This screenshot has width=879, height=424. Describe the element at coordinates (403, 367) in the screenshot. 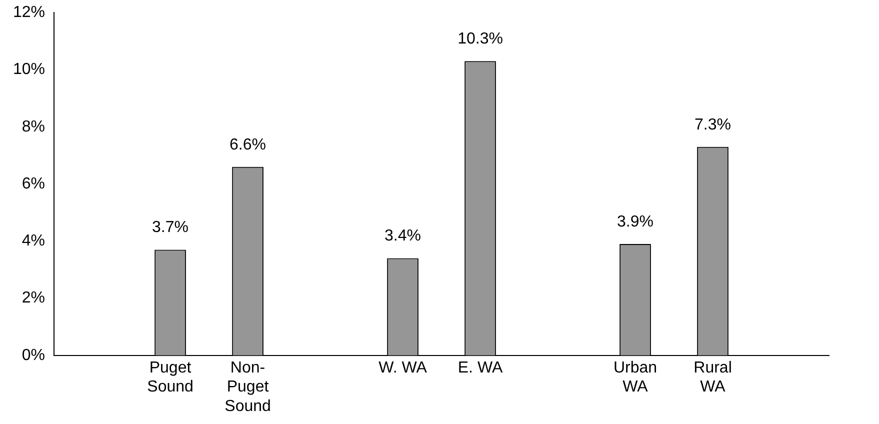

I see `x-tick-label: W. WA` at that location.